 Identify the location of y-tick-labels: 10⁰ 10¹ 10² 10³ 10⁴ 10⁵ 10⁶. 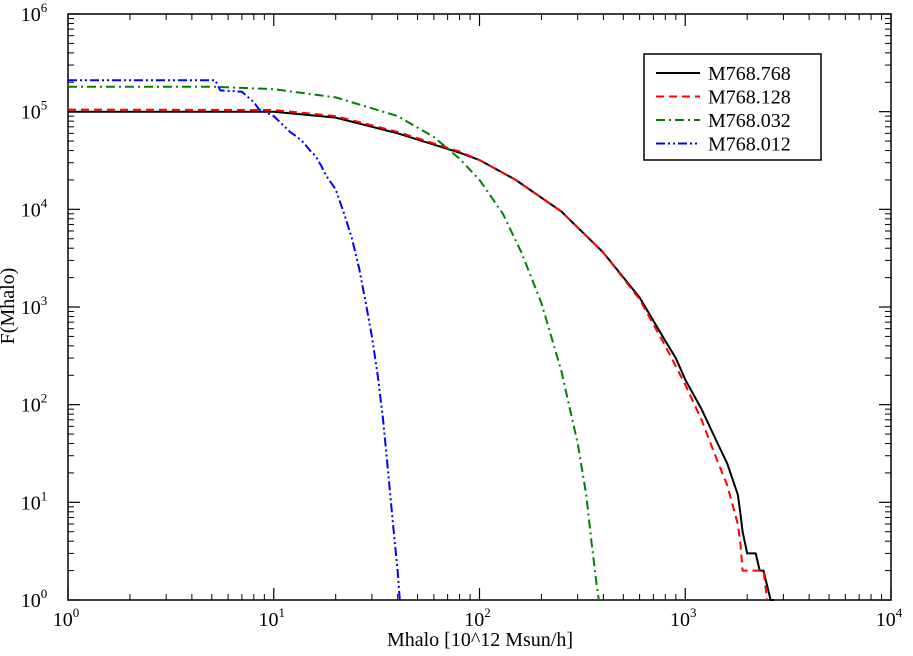
(34, 306).